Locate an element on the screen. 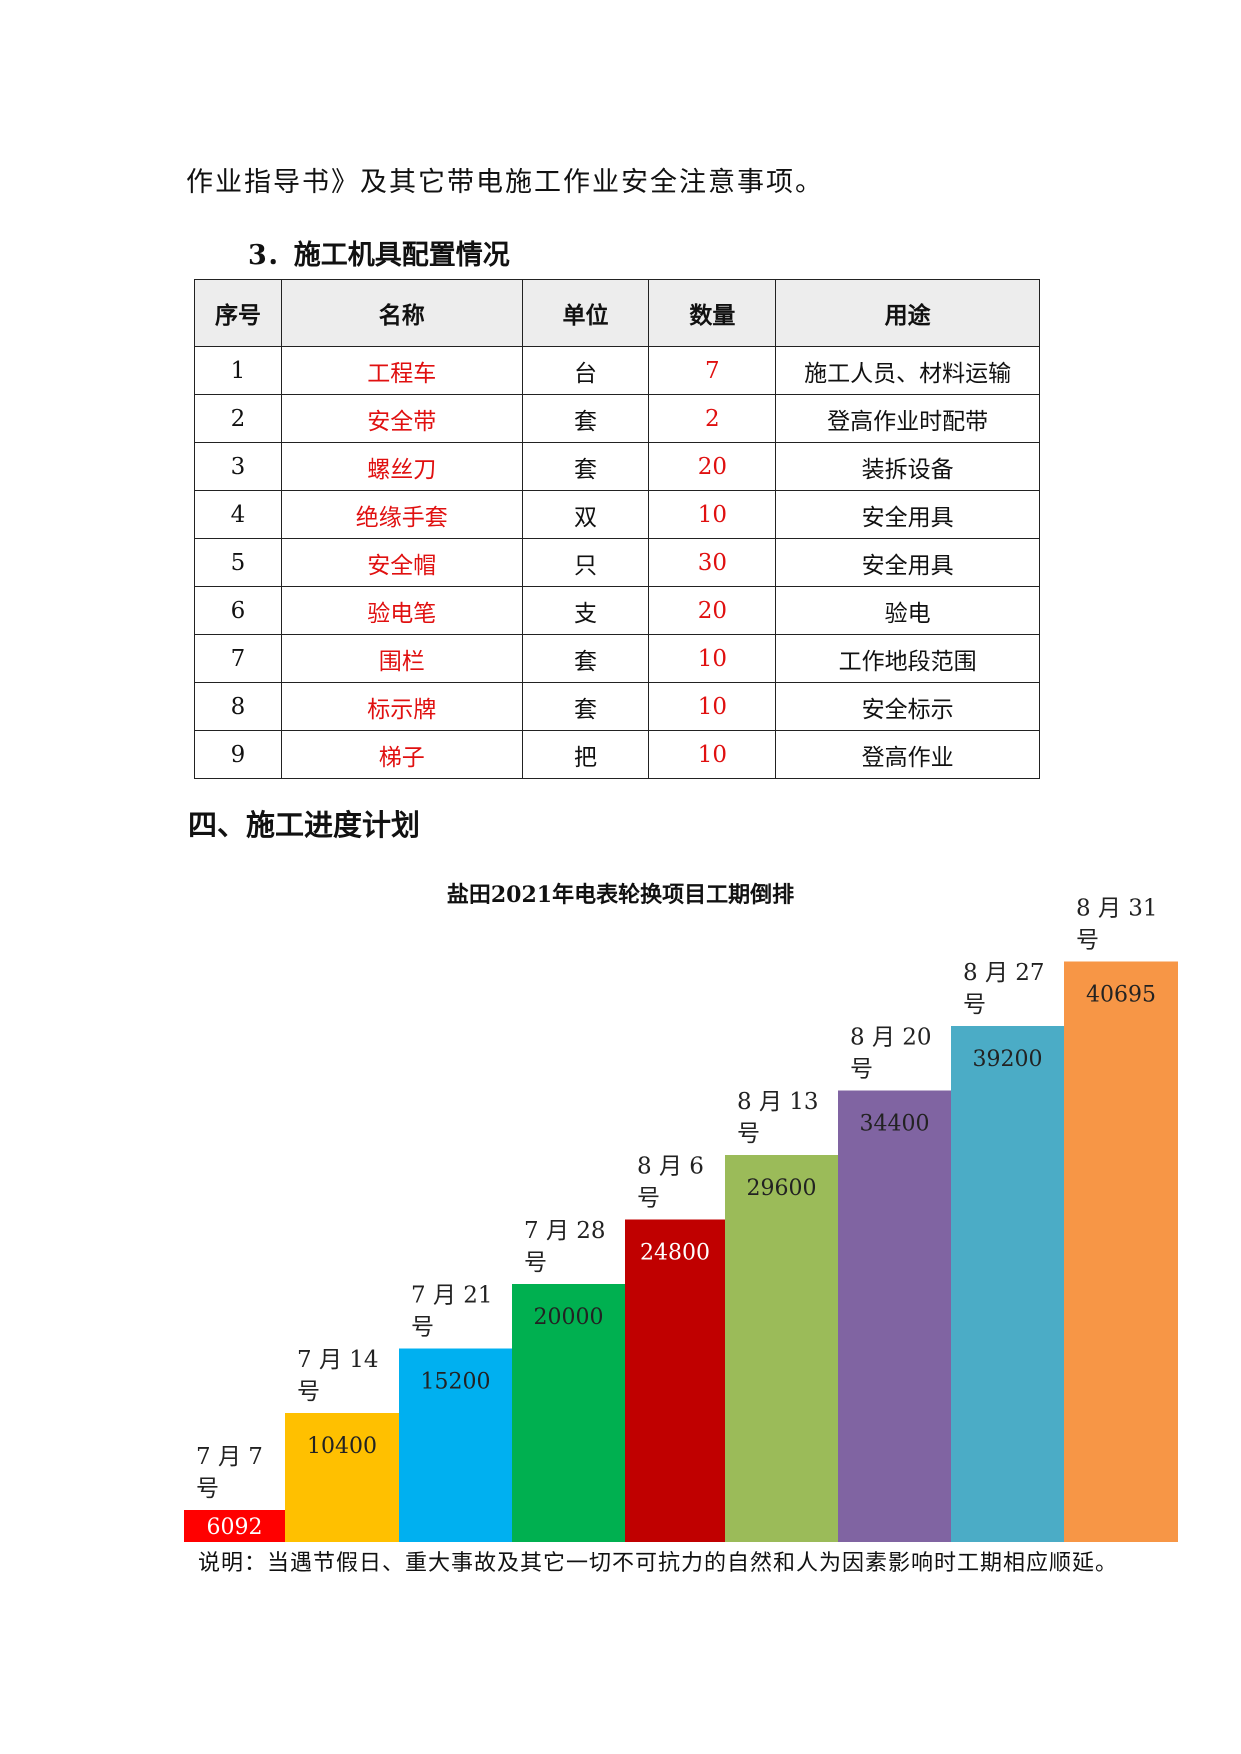 The image size is (1241, 1754). category-label-3-line-1: 7 月 21 is located at coordinates (452, 1296).